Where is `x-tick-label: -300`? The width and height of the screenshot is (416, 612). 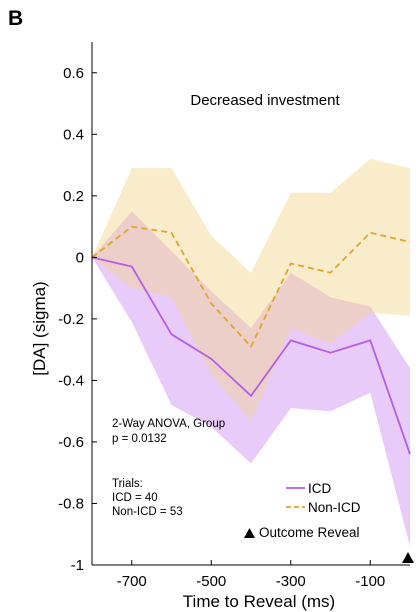 x-tick-label: -300 is located at coordinates (291, 581).